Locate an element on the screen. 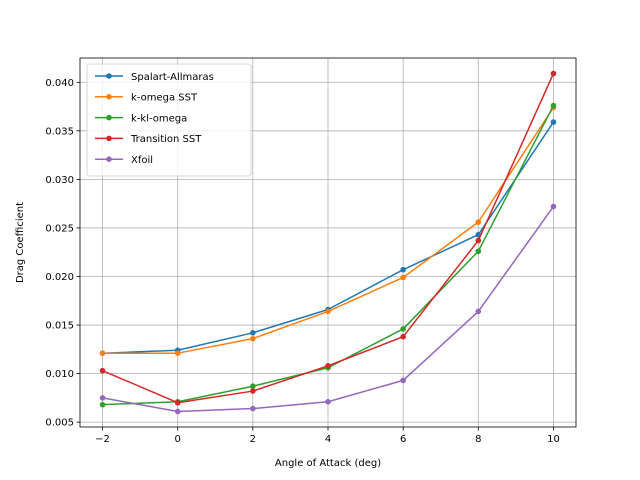 The image size is (640, 480). legend-entry-label: k-kl-omega is located at coordinates (159, 118).